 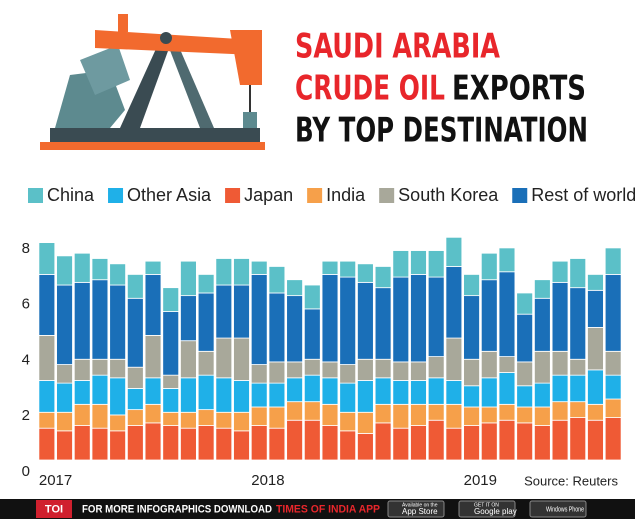 I want to click on legend-label: China, so click(x=71, y=195).